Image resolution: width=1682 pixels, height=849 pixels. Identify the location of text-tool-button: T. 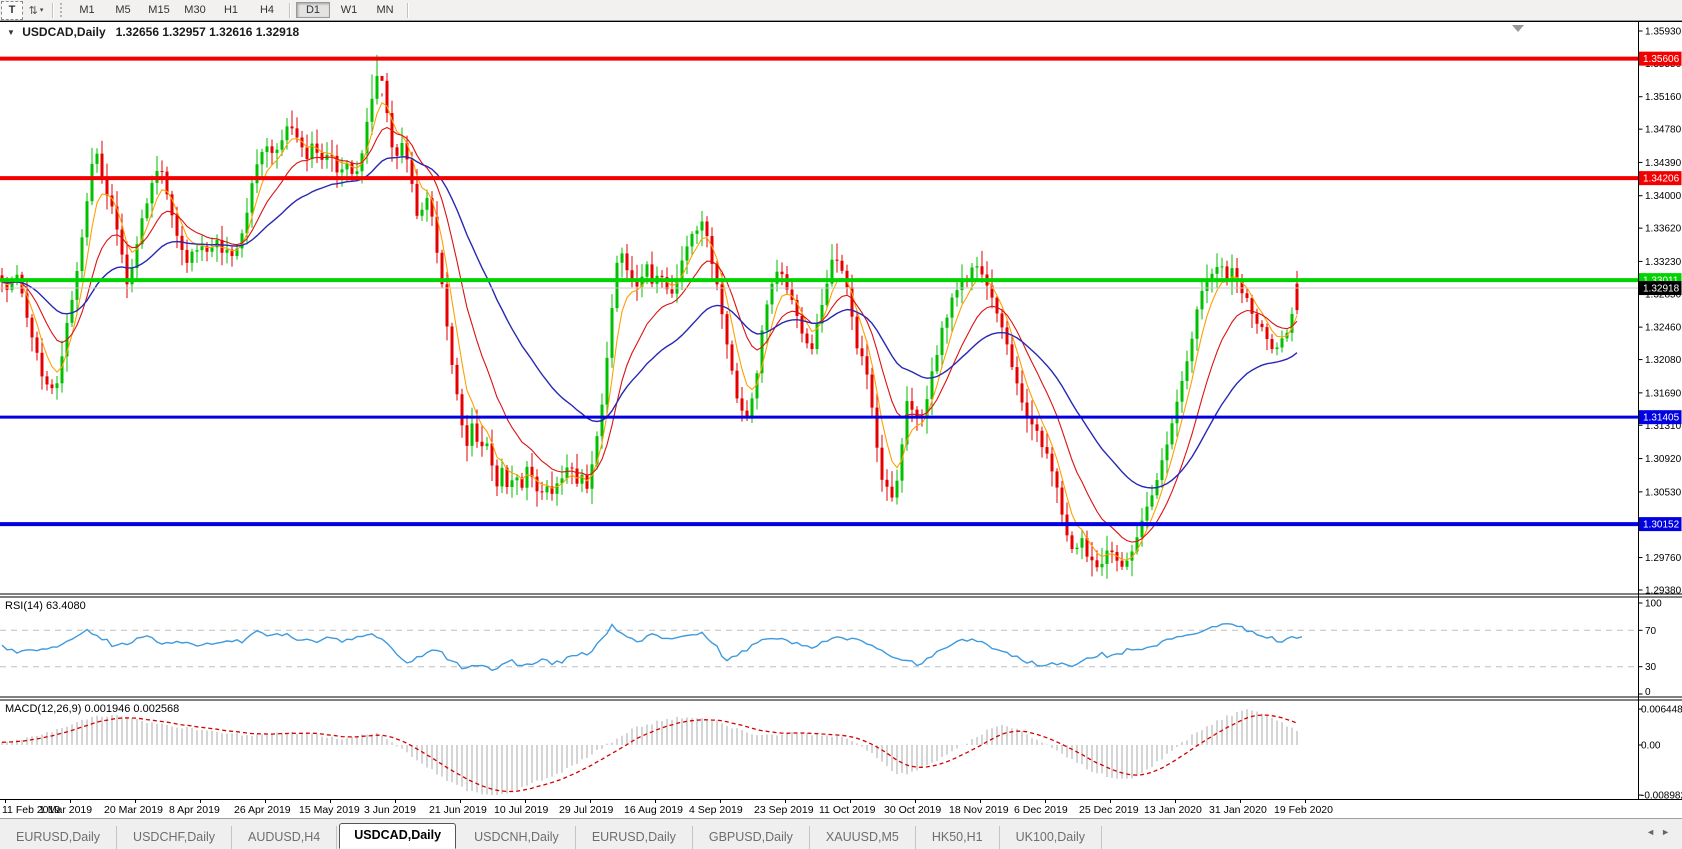
(12, 10).